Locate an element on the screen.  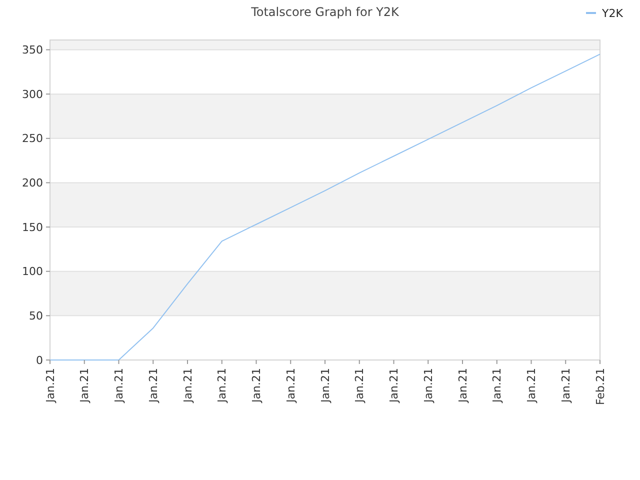
y-tick-label: 250 is located at coordinates (32, 139).